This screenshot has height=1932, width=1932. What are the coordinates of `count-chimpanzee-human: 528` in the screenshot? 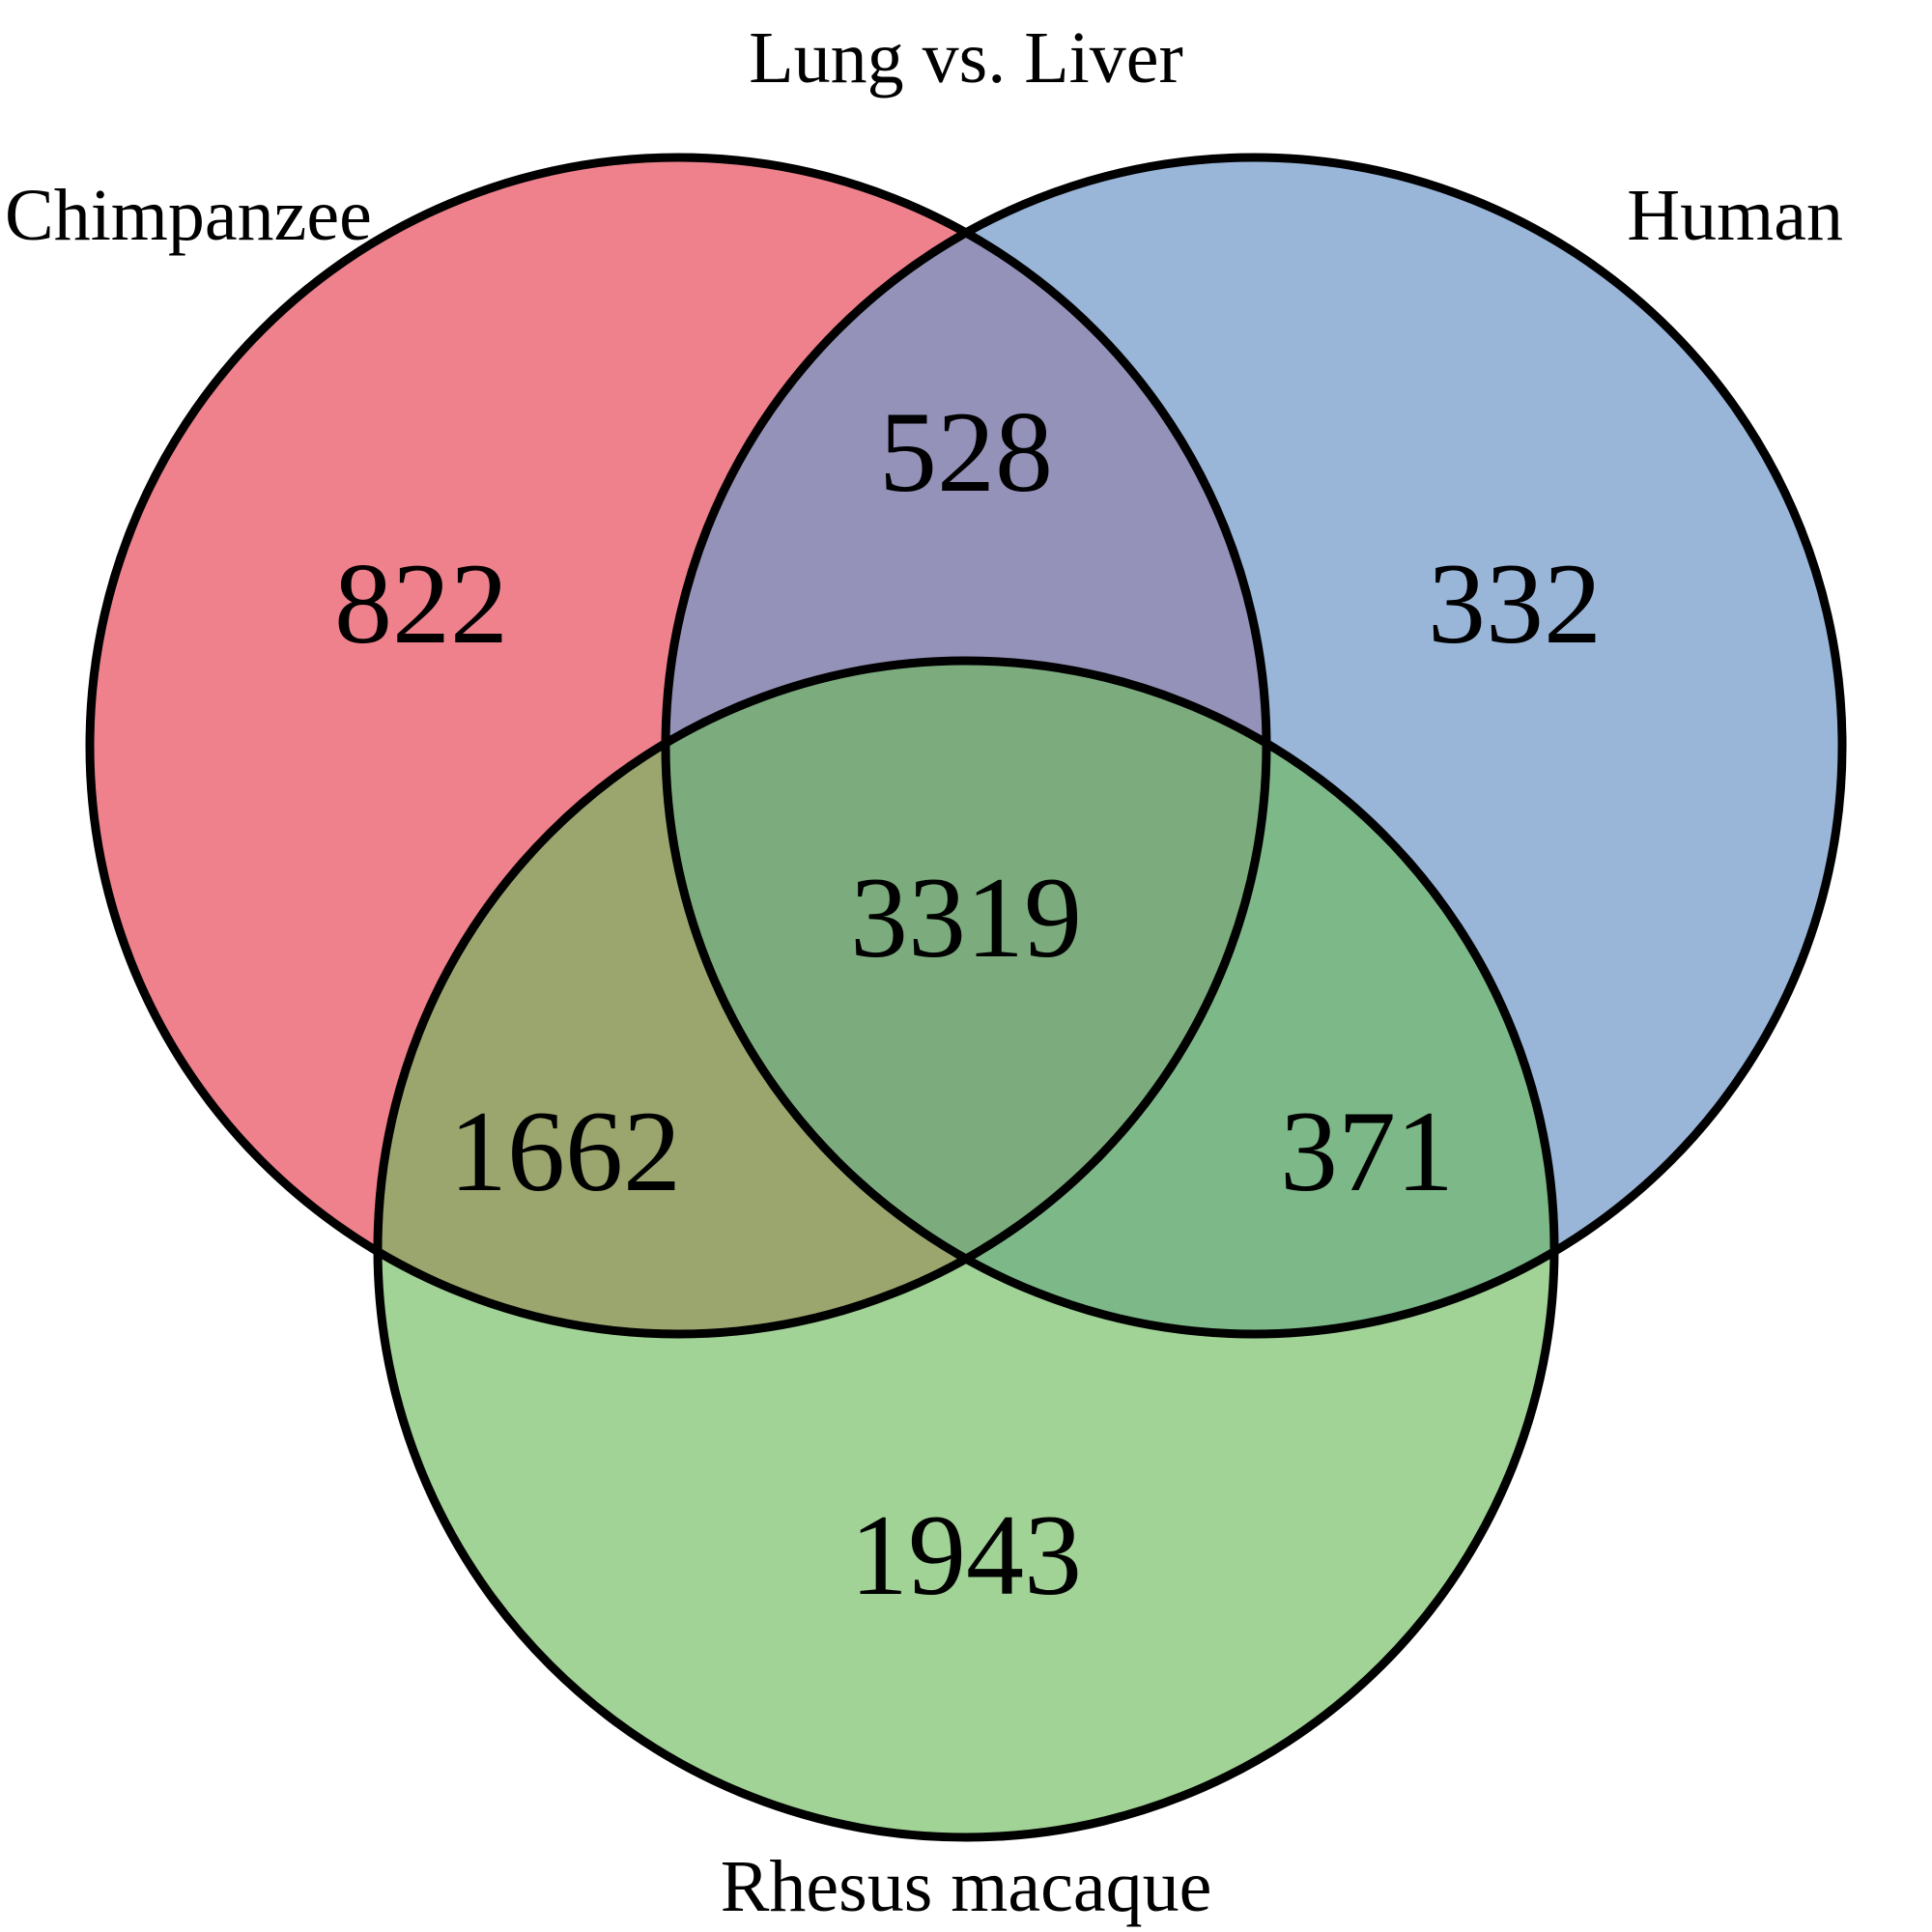 It's located at (966, 451).